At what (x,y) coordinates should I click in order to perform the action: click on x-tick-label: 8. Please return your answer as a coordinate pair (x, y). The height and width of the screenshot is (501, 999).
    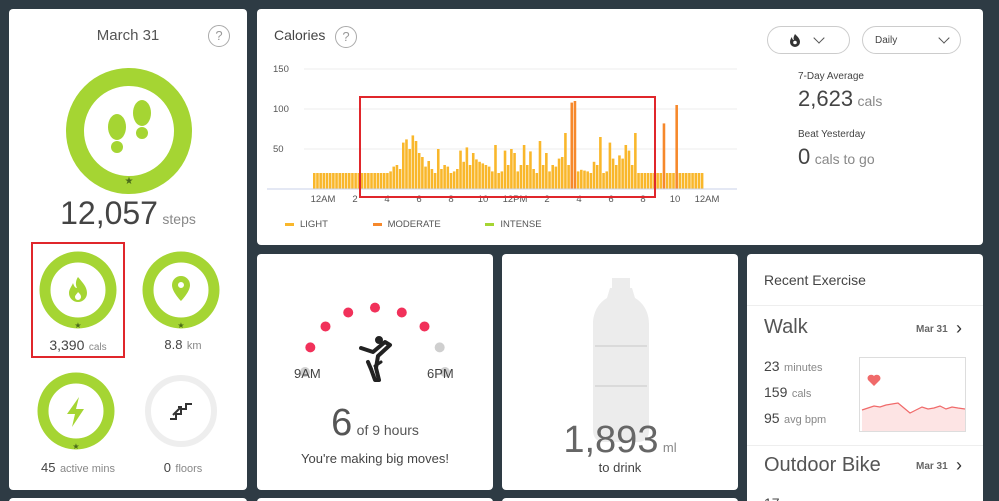
    Looking at the image, I should click on (642, 199).